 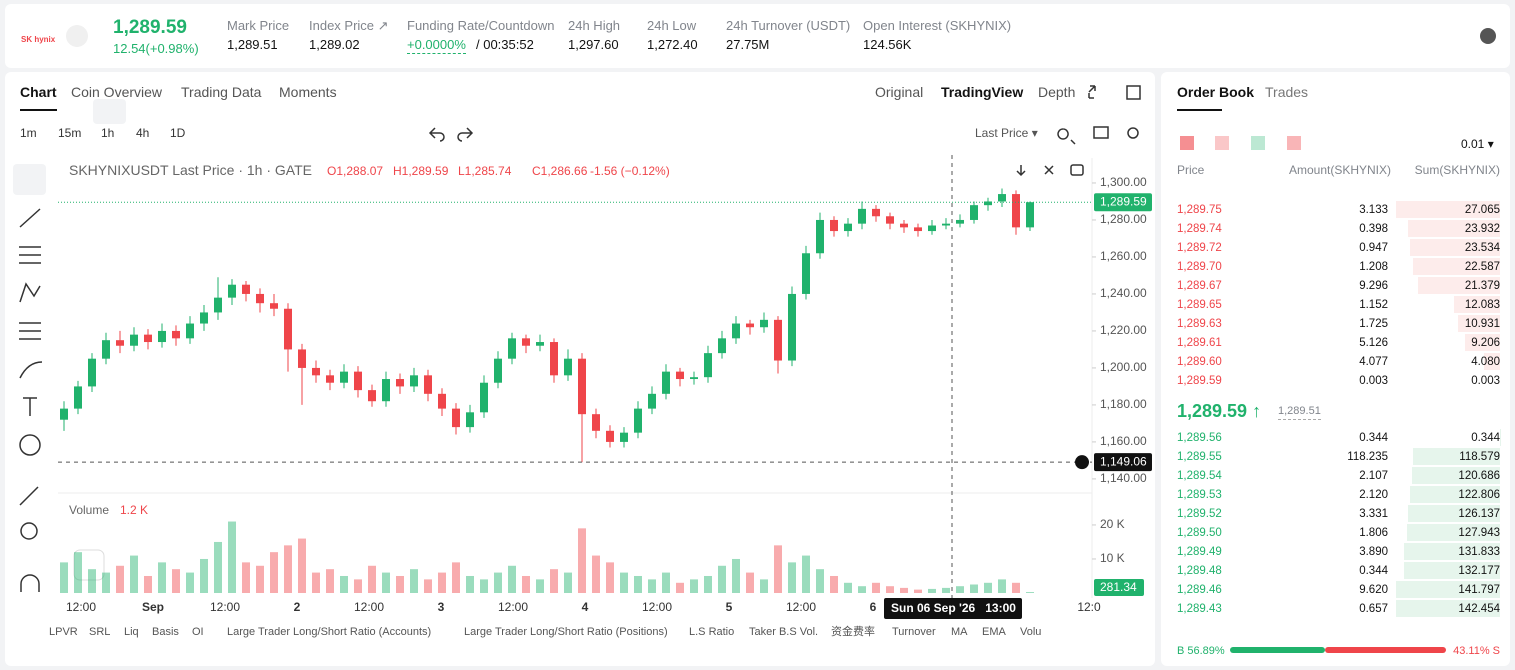 I want to click on chart-tab: Moments, so click(x=308, y=92).